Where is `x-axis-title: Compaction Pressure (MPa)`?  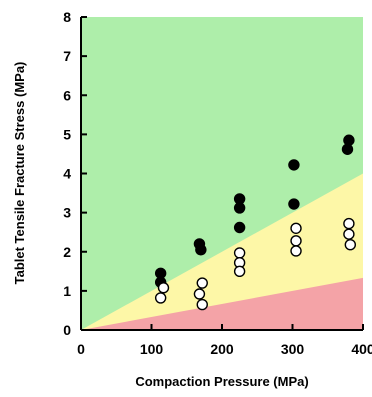 x-axis-title: Compaction Pressure (MPa) is located at coordinates (221, 381).